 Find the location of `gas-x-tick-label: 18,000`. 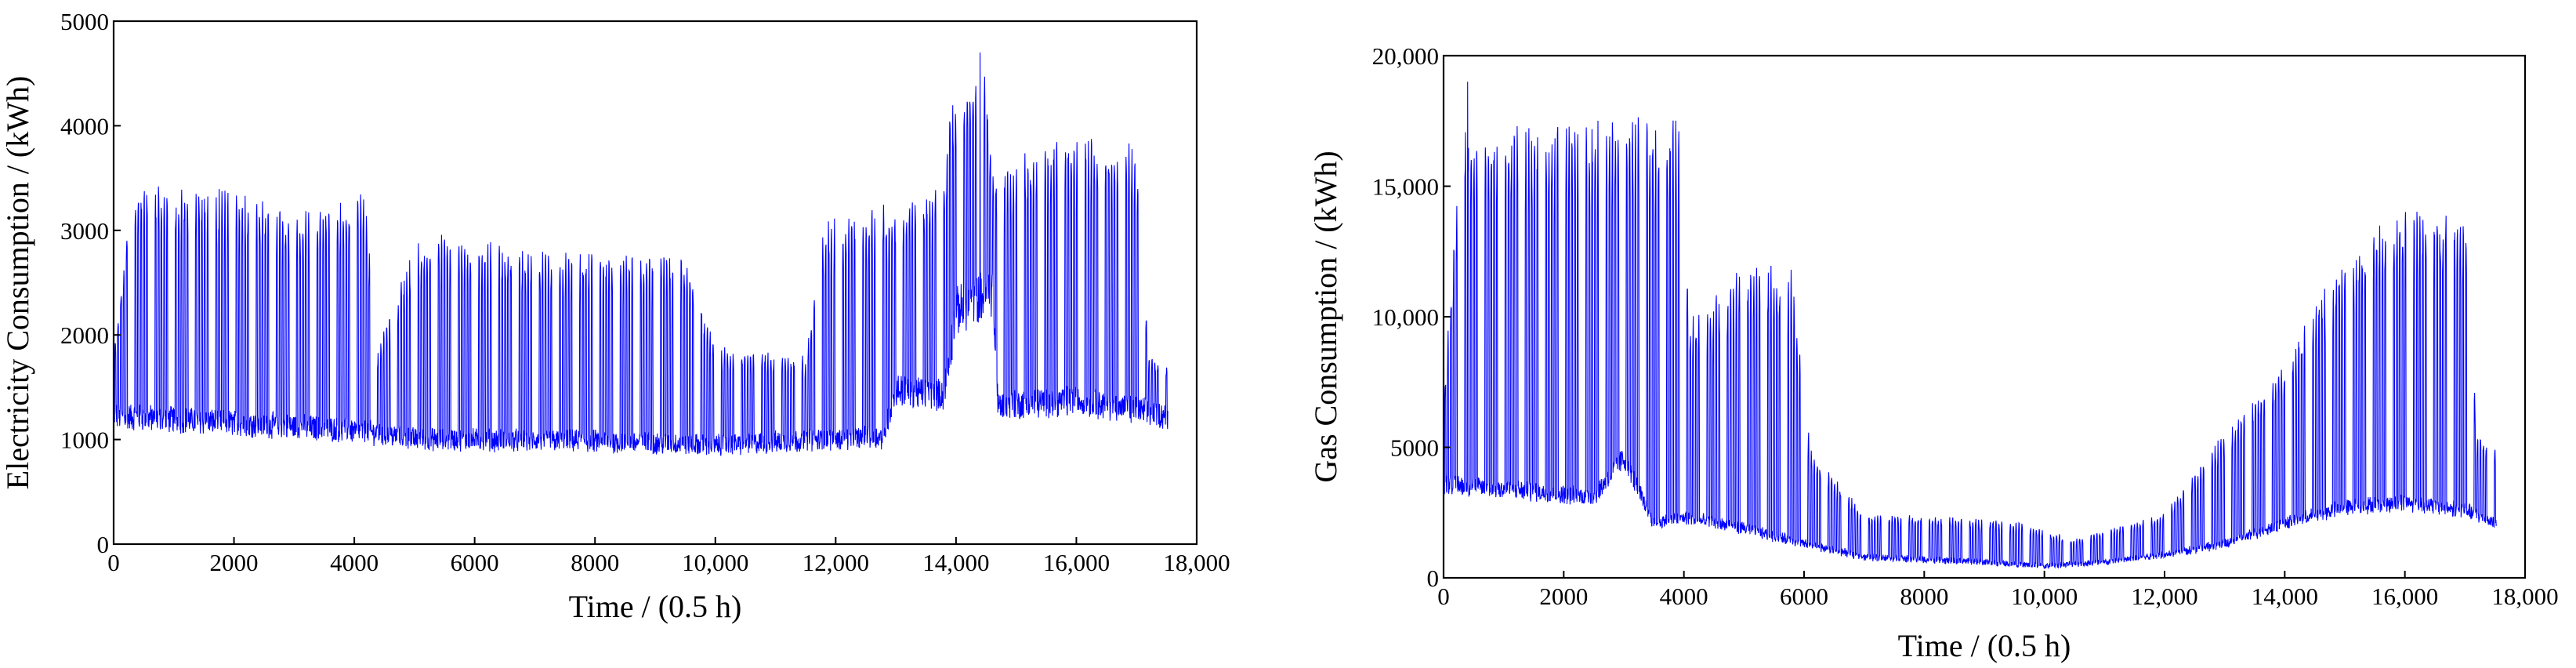

gas-x-tick-label: 18,000 is located at coordinates (2524, 596).